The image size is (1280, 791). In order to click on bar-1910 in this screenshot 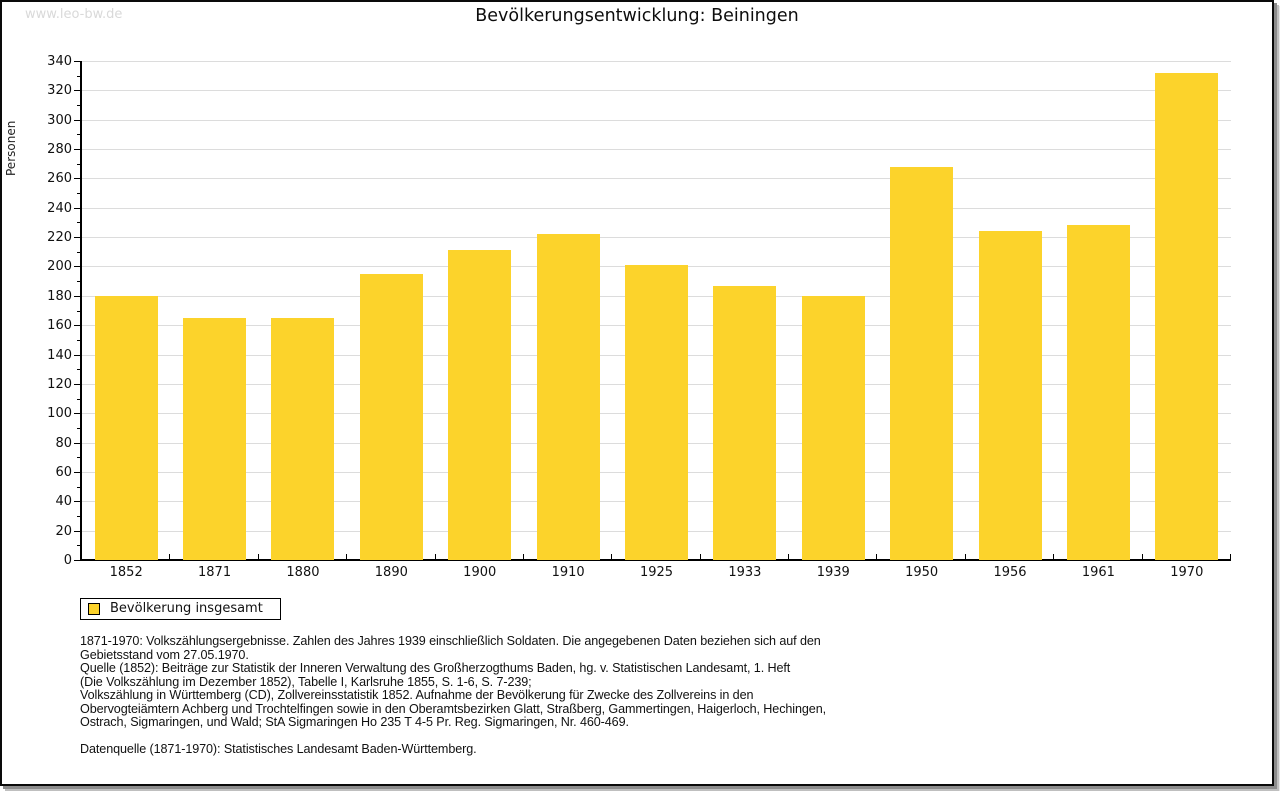, I will do `click(568, 397)`.